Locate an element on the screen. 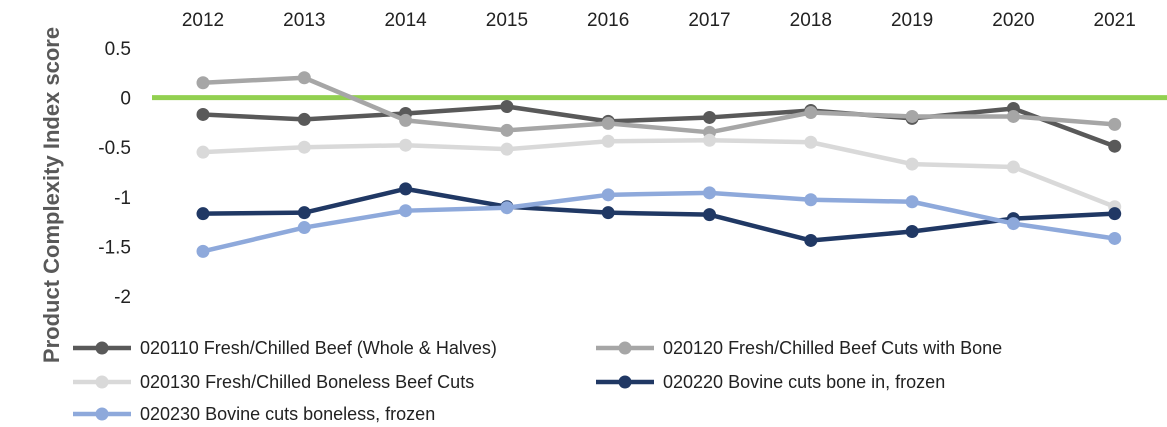 This screenshot has width=1167, height=427. x-tick-label: 2018 is located at coordinates (811, 20).